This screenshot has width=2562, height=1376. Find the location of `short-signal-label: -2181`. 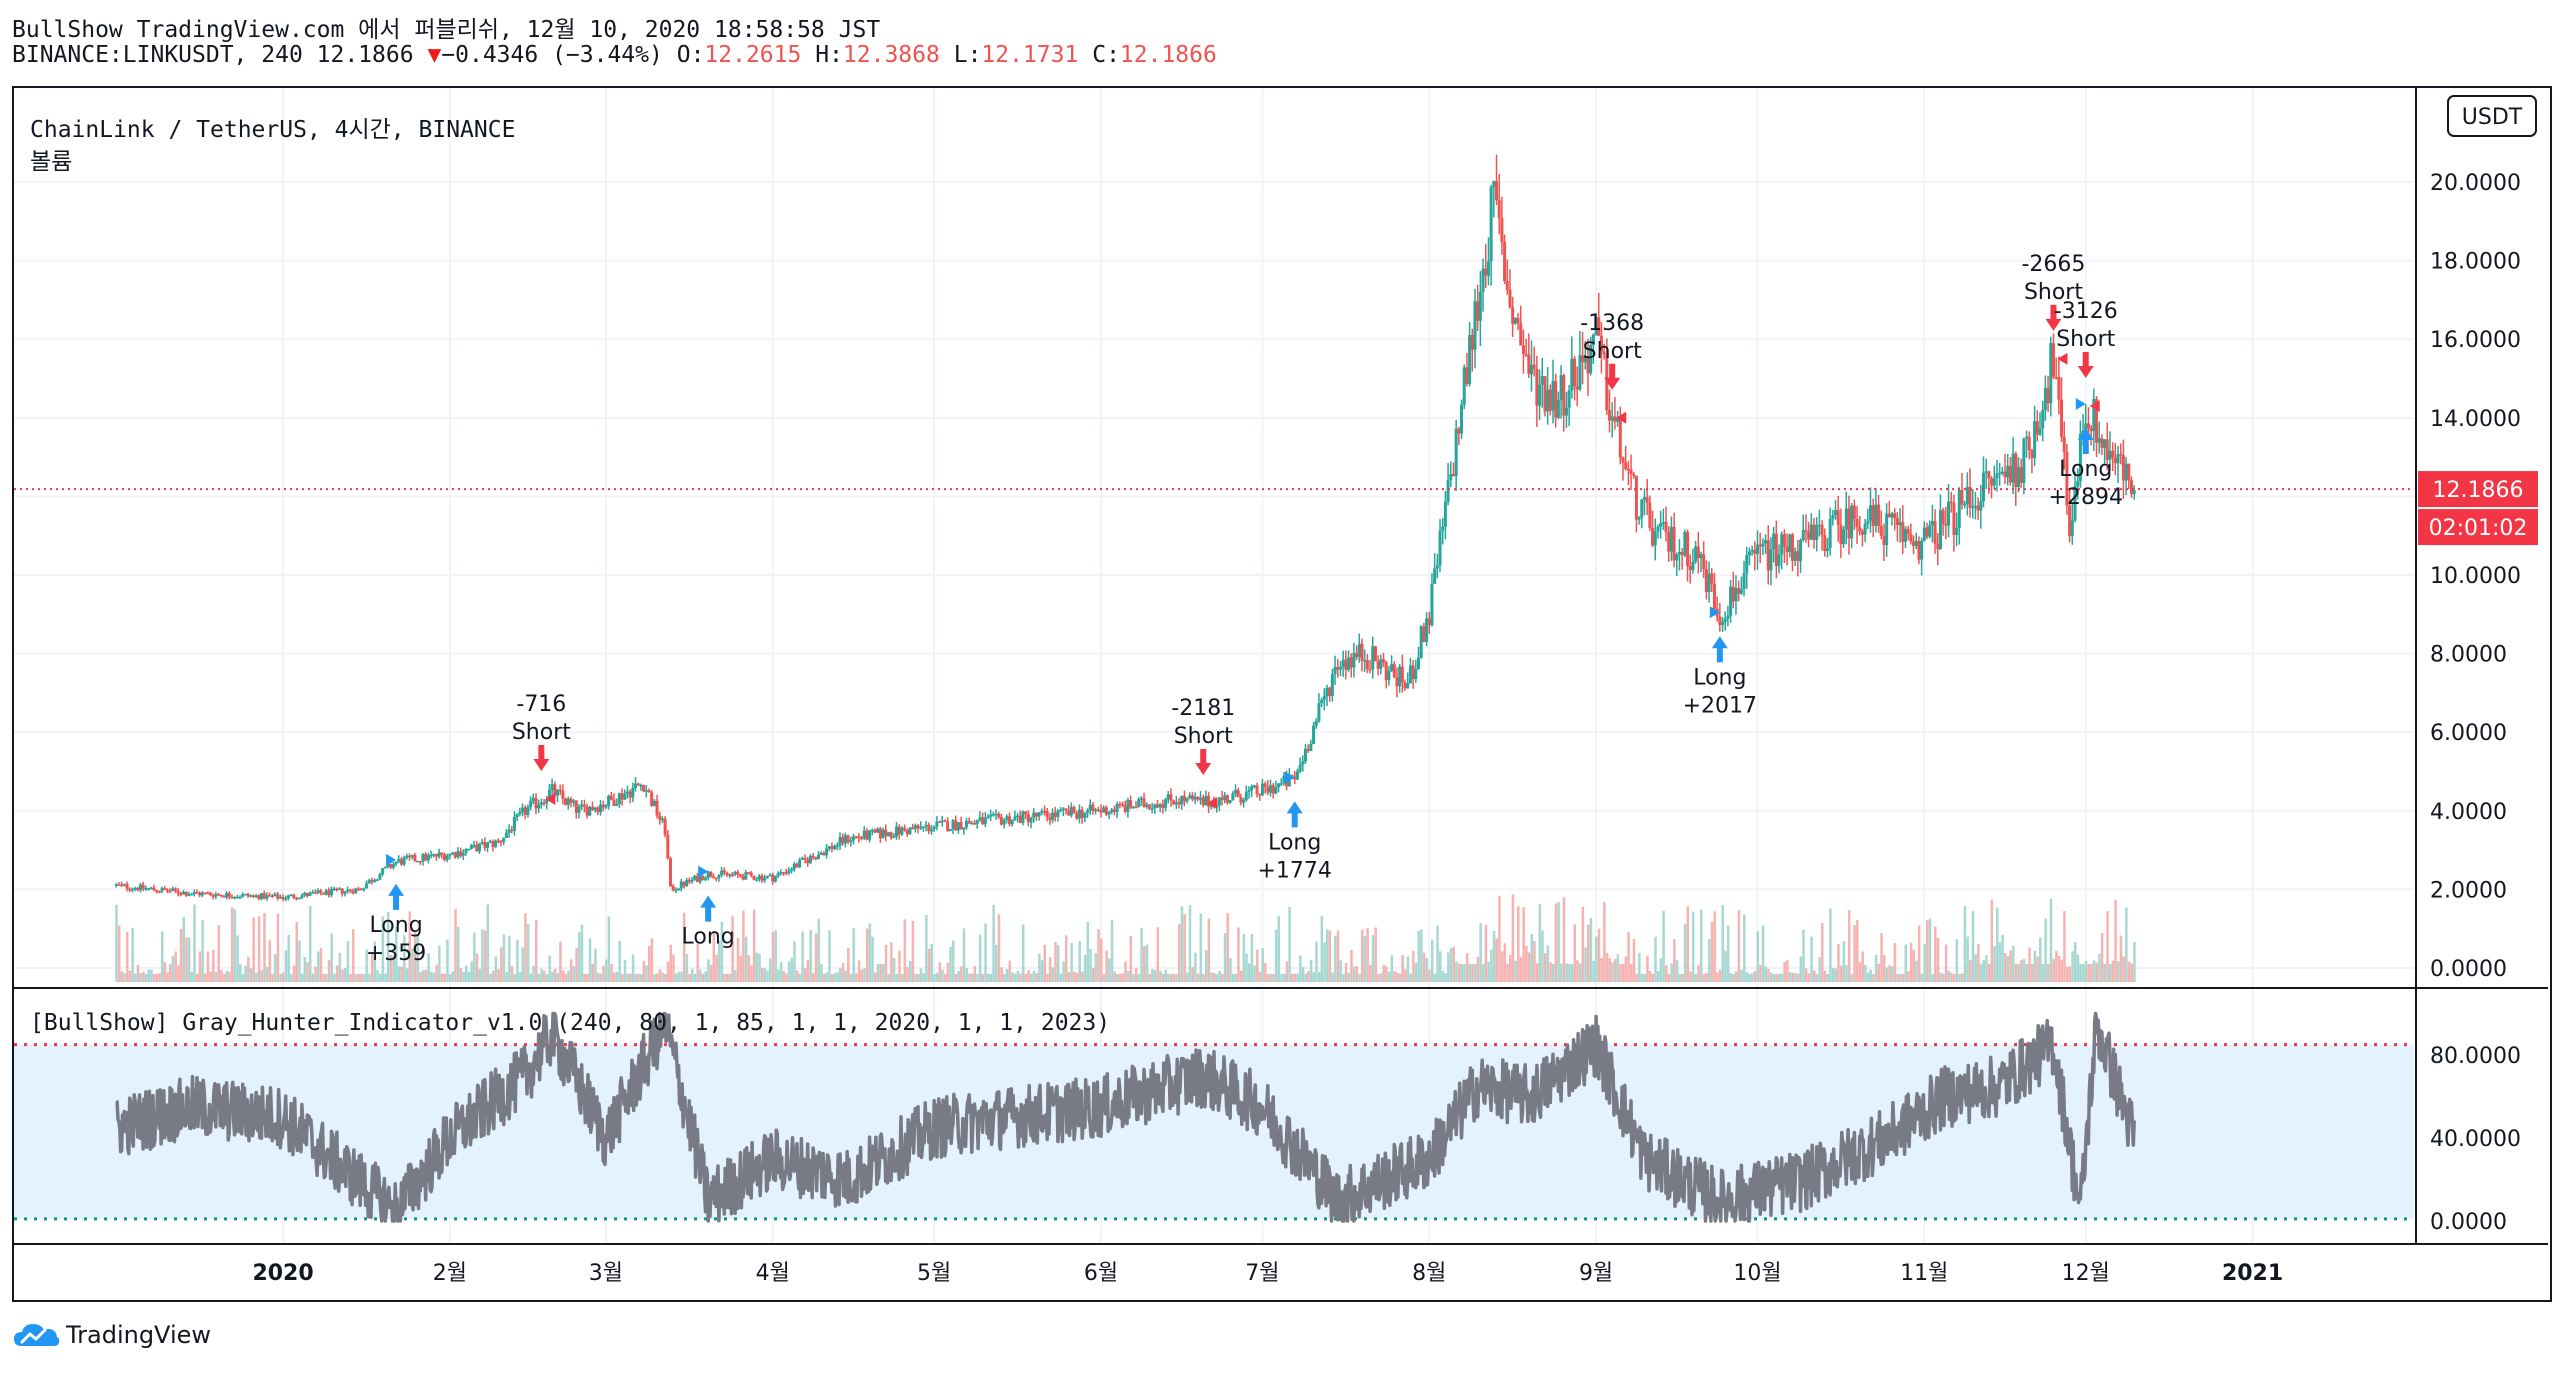

short-signal-label: -2181 is located at coordinates (1203, 708).